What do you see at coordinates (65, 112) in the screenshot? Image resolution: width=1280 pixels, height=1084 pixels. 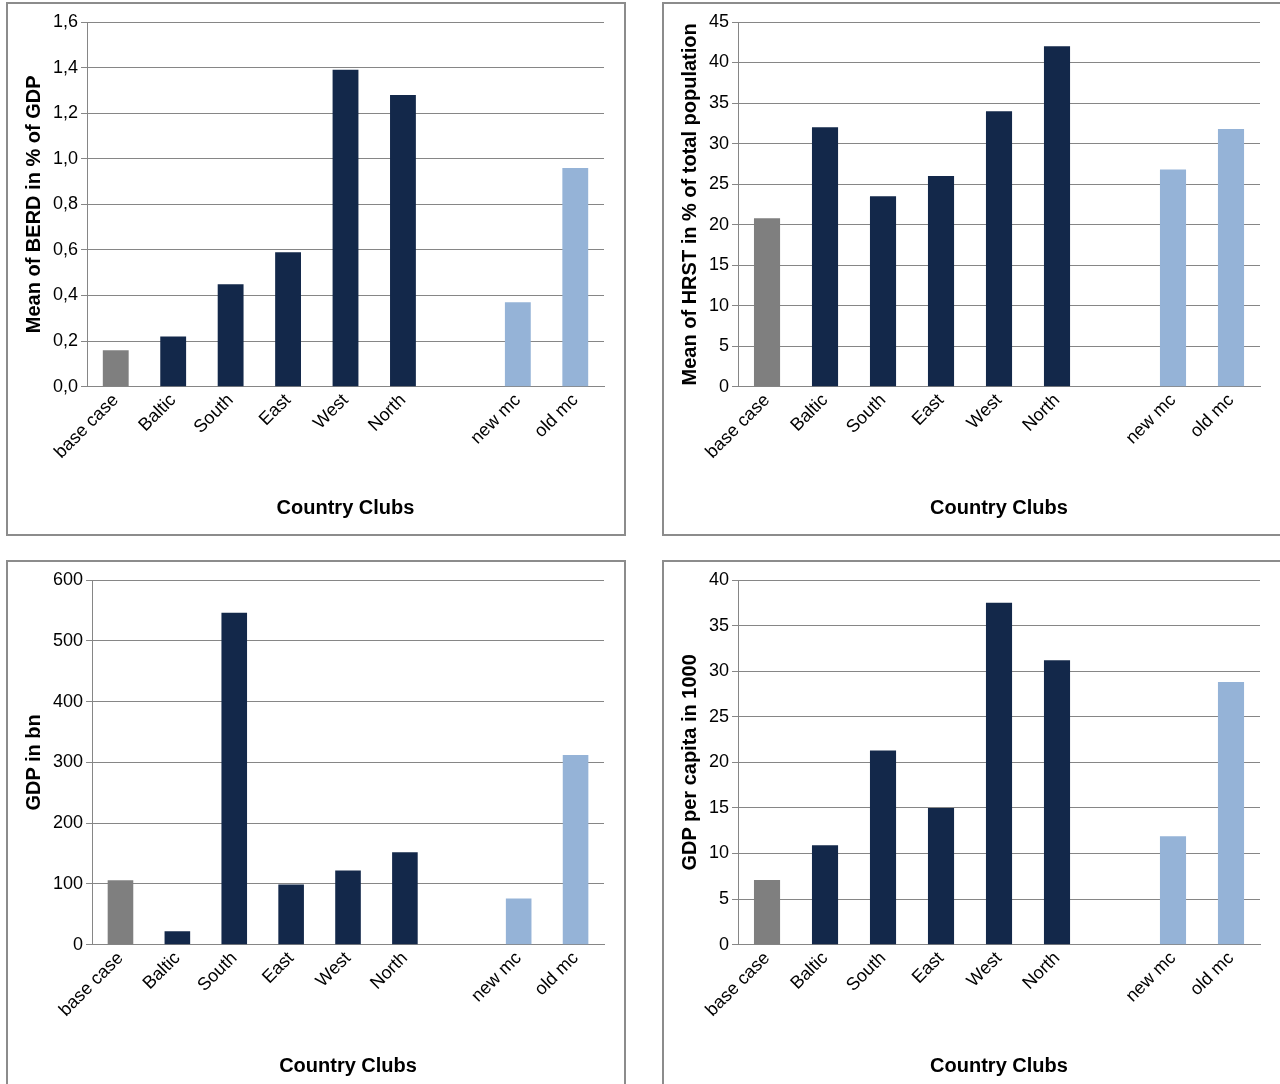 I see `y-tick-label: 1,2` at bounding box center [65, 112].